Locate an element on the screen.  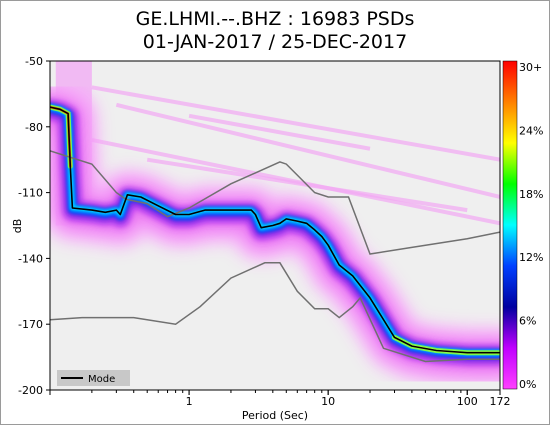
y-tick-label: -140 is located at coordinates (30, 258).